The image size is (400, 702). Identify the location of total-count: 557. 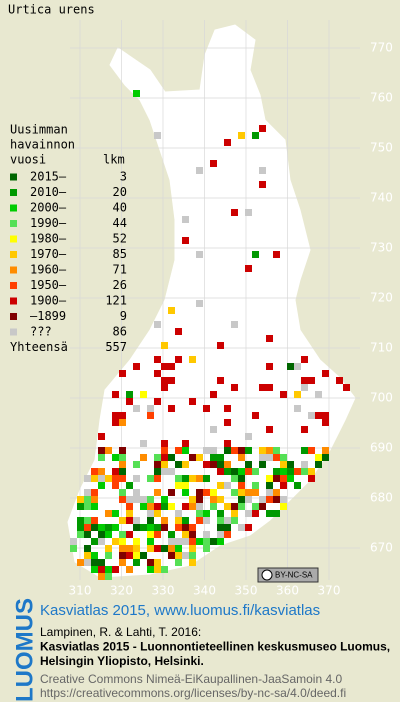
(116, 347).